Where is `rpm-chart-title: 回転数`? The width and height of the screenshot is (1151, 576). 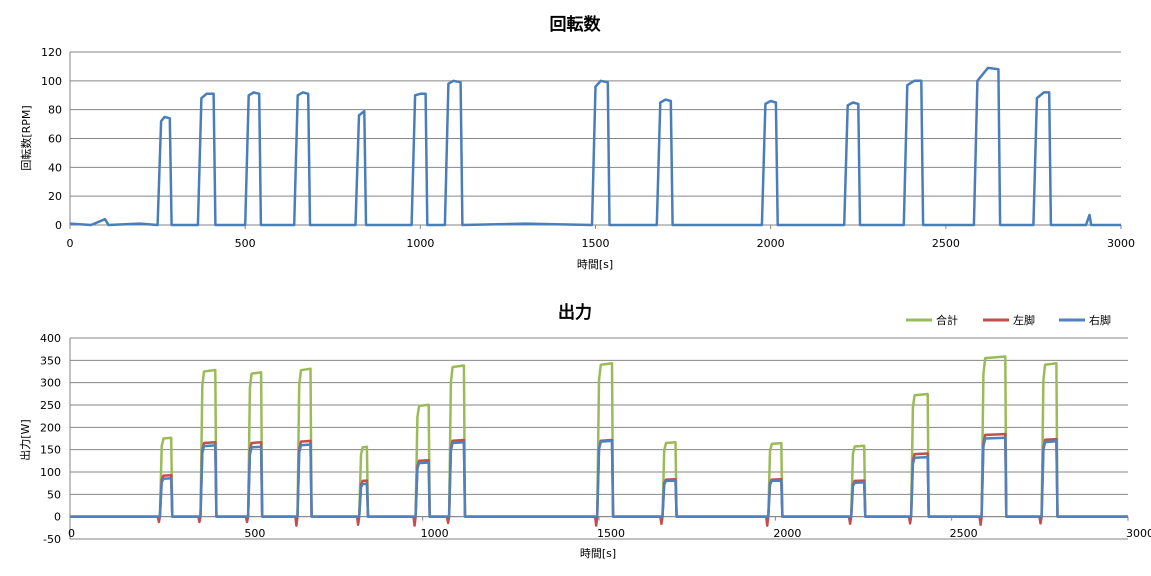 rpm-chart-title: 回転数 is located at coordinates (576, 24).